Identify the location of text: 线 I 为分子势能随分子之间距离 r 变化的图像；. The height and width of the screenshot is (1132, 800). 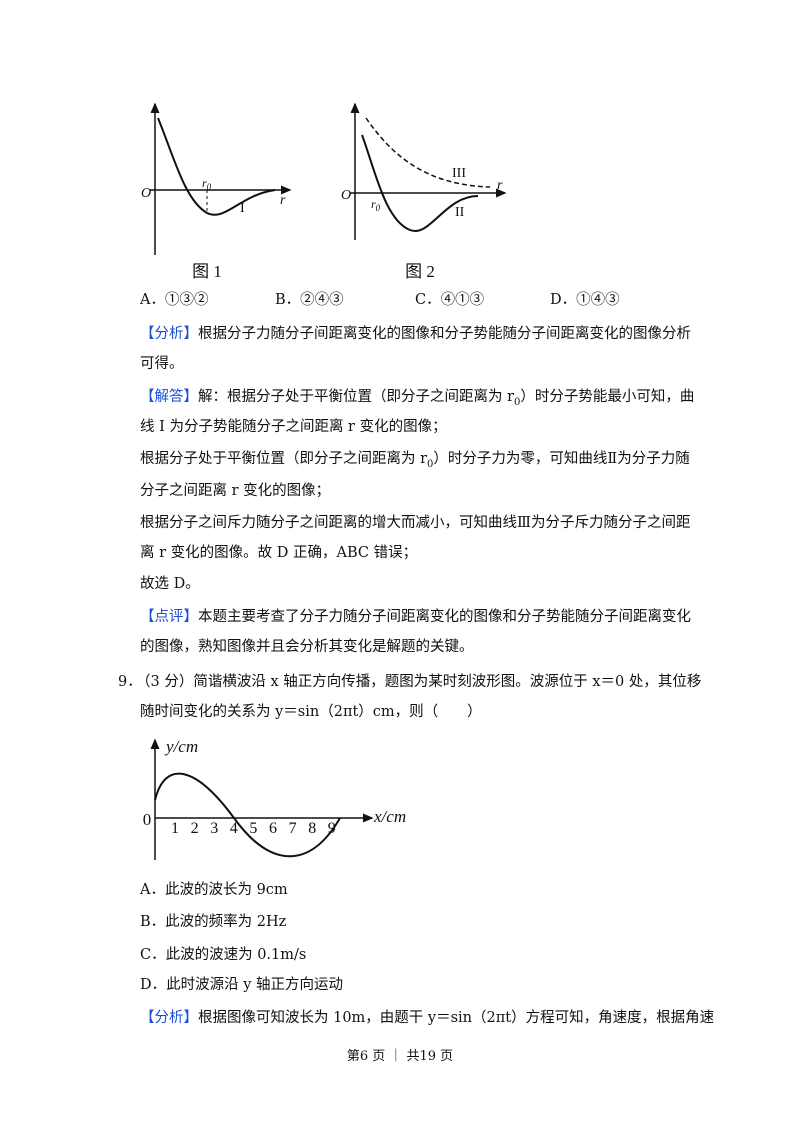
(293, 427).